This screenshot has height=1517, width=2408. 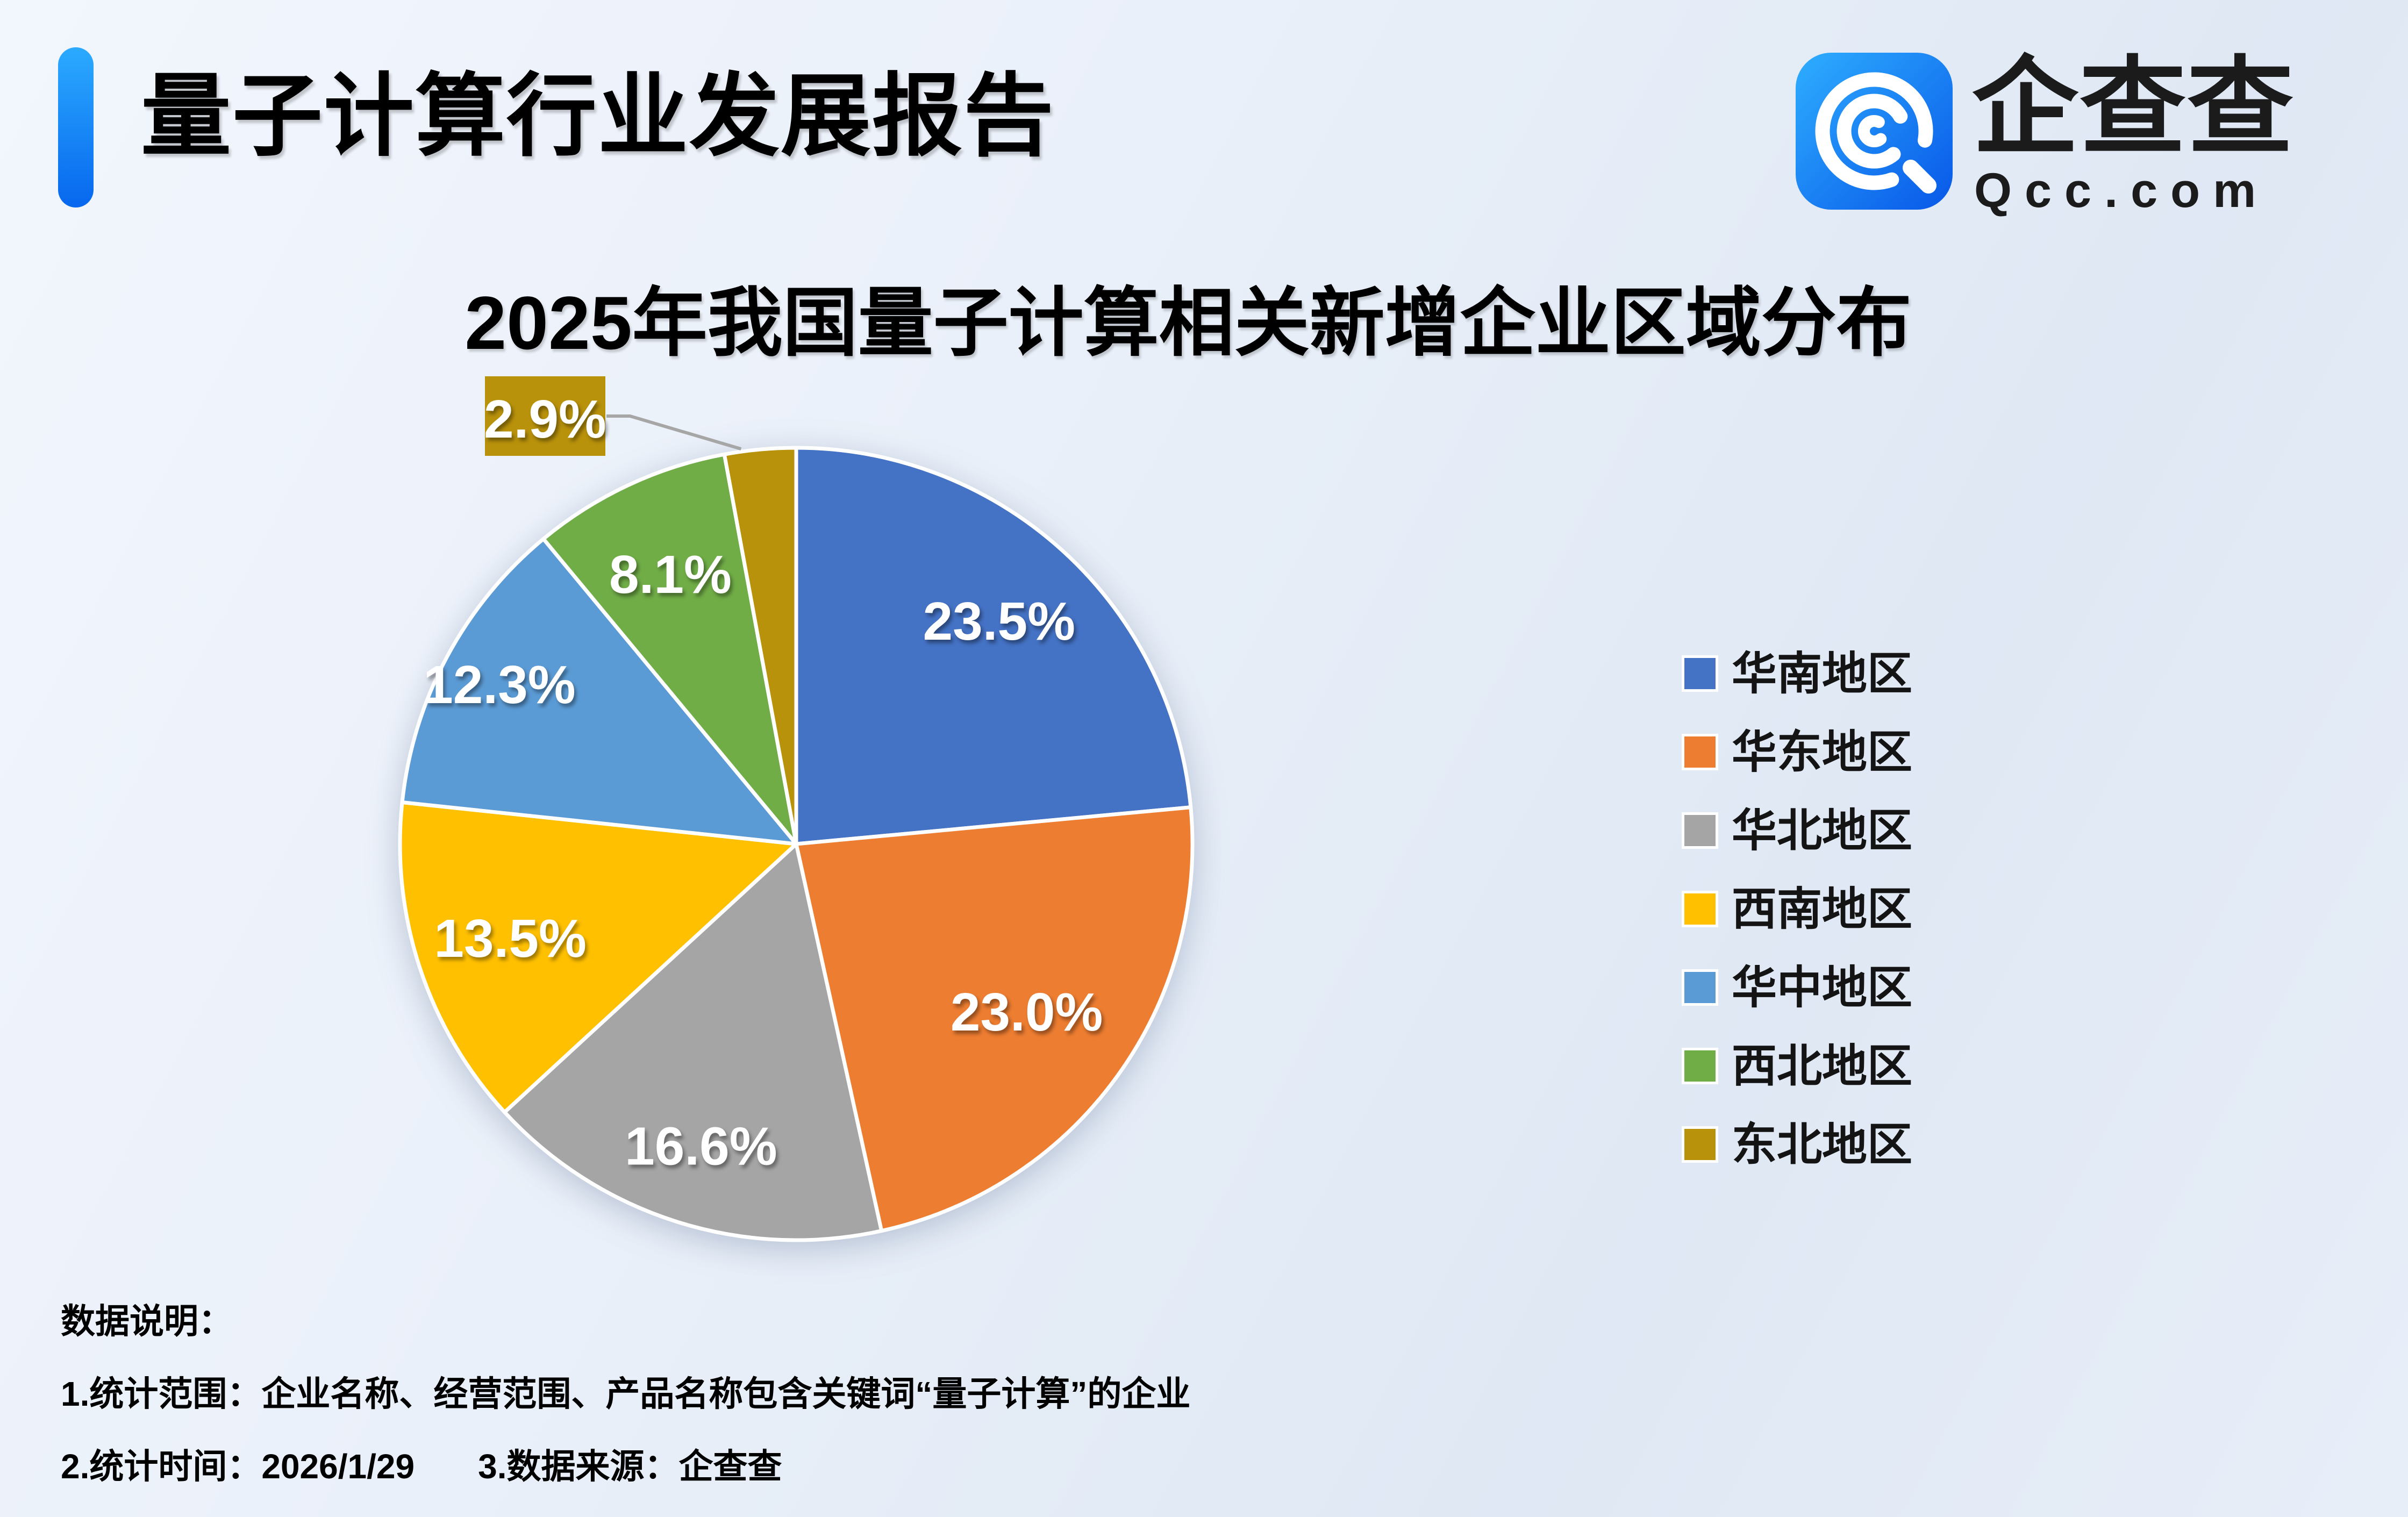 I want to click on legend-item-4: 西南地区, so click(x=1798, y=909).